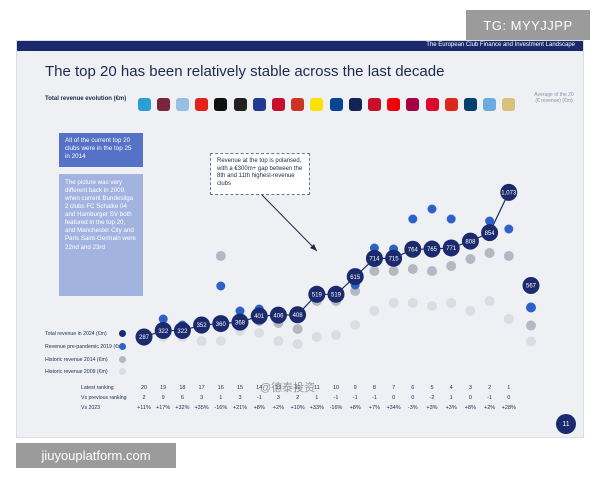 The width and height of the screenshot is (600, 480). I want to click on rank-cell: +28%, so click(508, 408).